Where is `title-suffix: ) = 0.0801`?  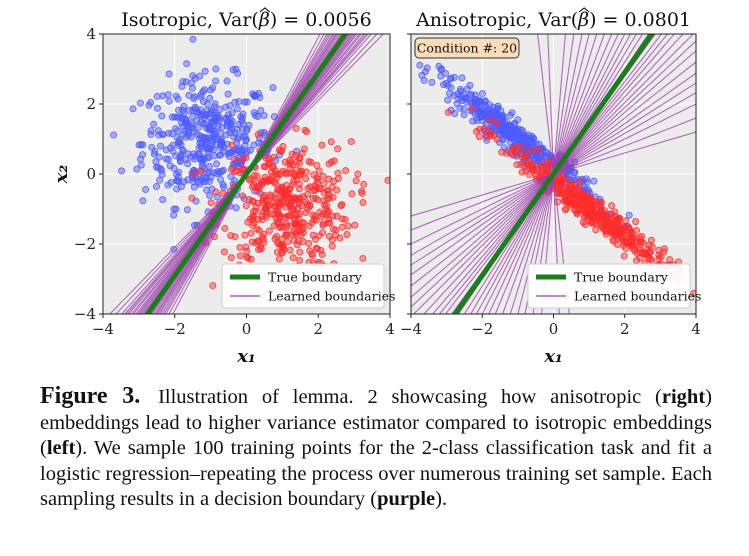
title-suffix: ) = 0.0801 is located at coordinates (640, 20).